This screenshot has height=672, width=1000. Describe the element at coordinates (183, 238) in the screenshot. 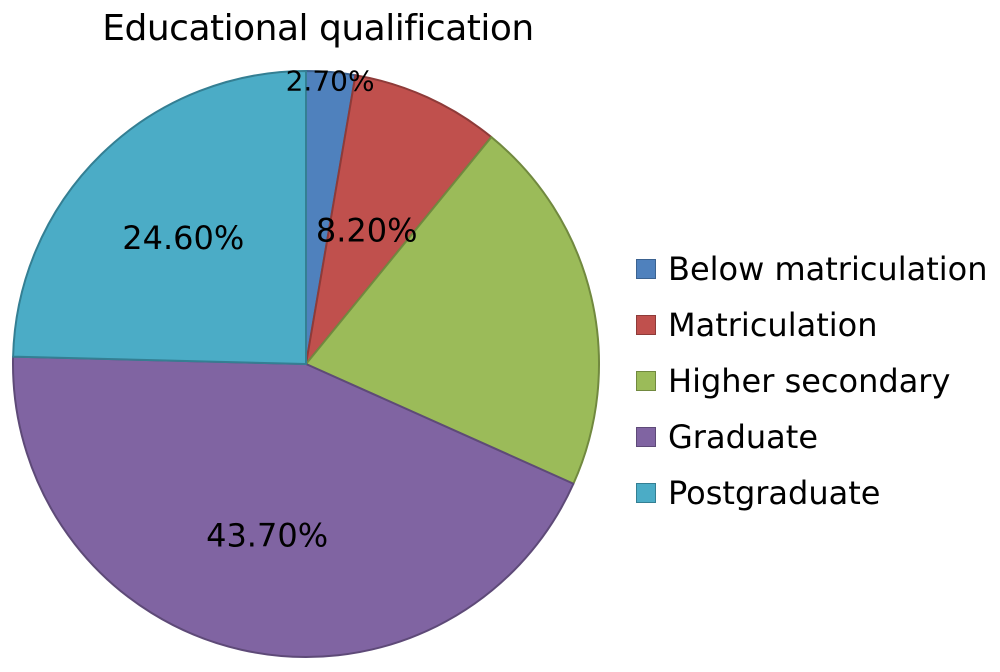

I see `data-label-postgraduate: 24.60%` at that location.